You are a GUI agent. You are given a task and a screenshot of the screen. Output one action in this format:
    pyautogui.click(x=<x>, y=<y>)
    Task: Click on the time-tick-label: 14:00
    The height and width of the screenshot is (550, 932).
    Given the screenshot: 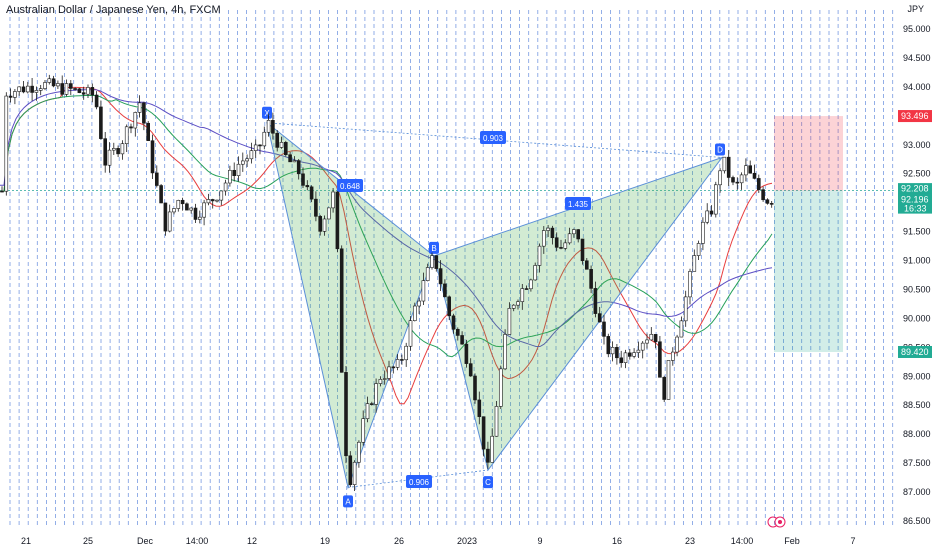 What is the action you would take?
    pyautogui.click(x=197, y=541)
    